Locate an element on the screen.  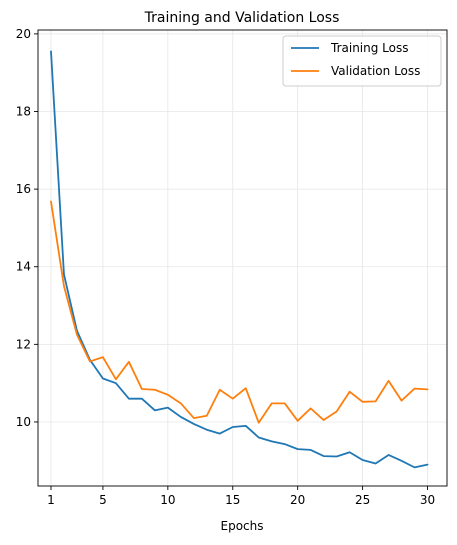
legend-box is located at coordinates (362, 61).